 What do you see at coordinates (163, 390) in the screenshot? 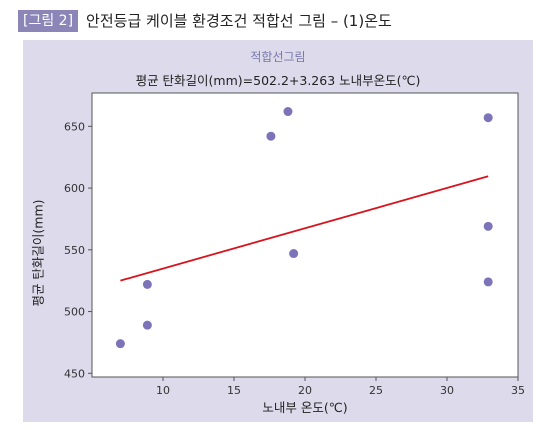
I see `x-tick-label: 10` at bounding box center [163, 390].